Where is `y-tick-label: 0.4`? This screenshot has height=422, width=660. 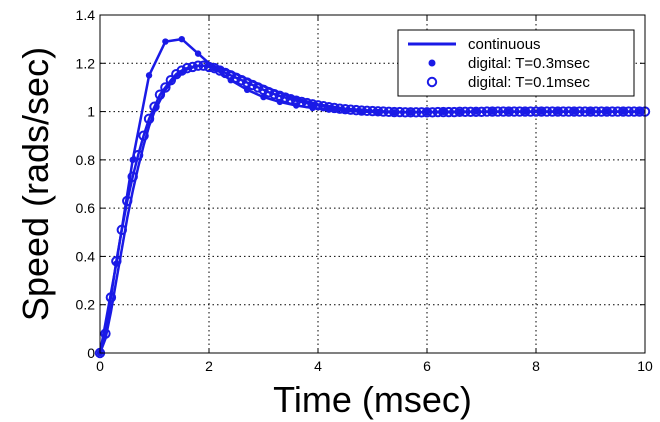 y-tick-label: 0.4 is located at coordinates (86, 256).